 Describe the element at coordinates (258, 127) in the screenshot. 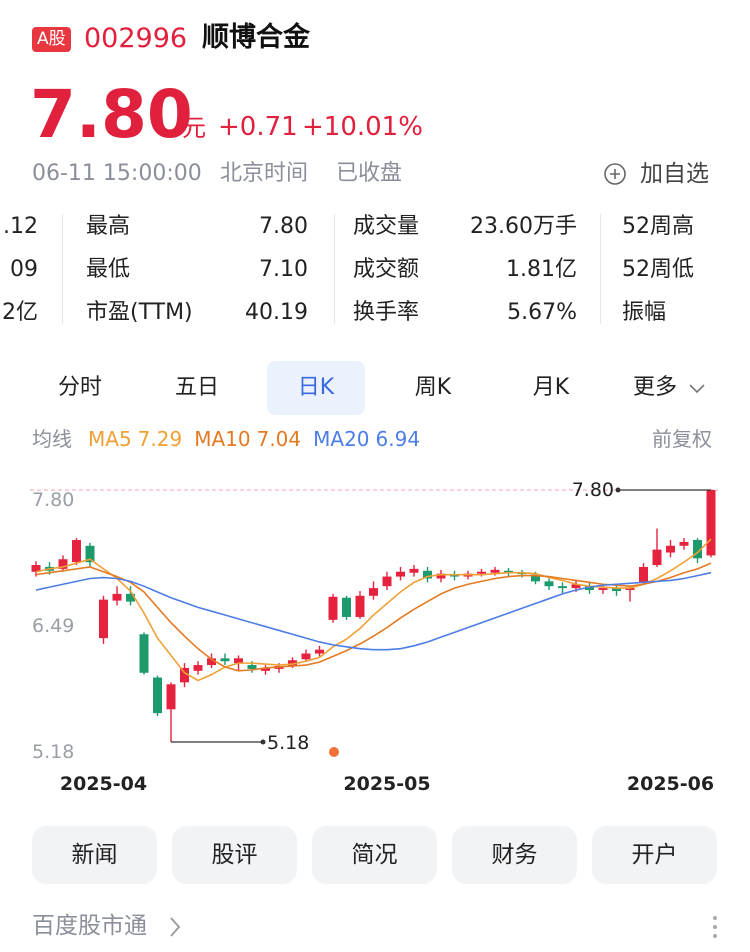

I see `change: +0.71` at that location.